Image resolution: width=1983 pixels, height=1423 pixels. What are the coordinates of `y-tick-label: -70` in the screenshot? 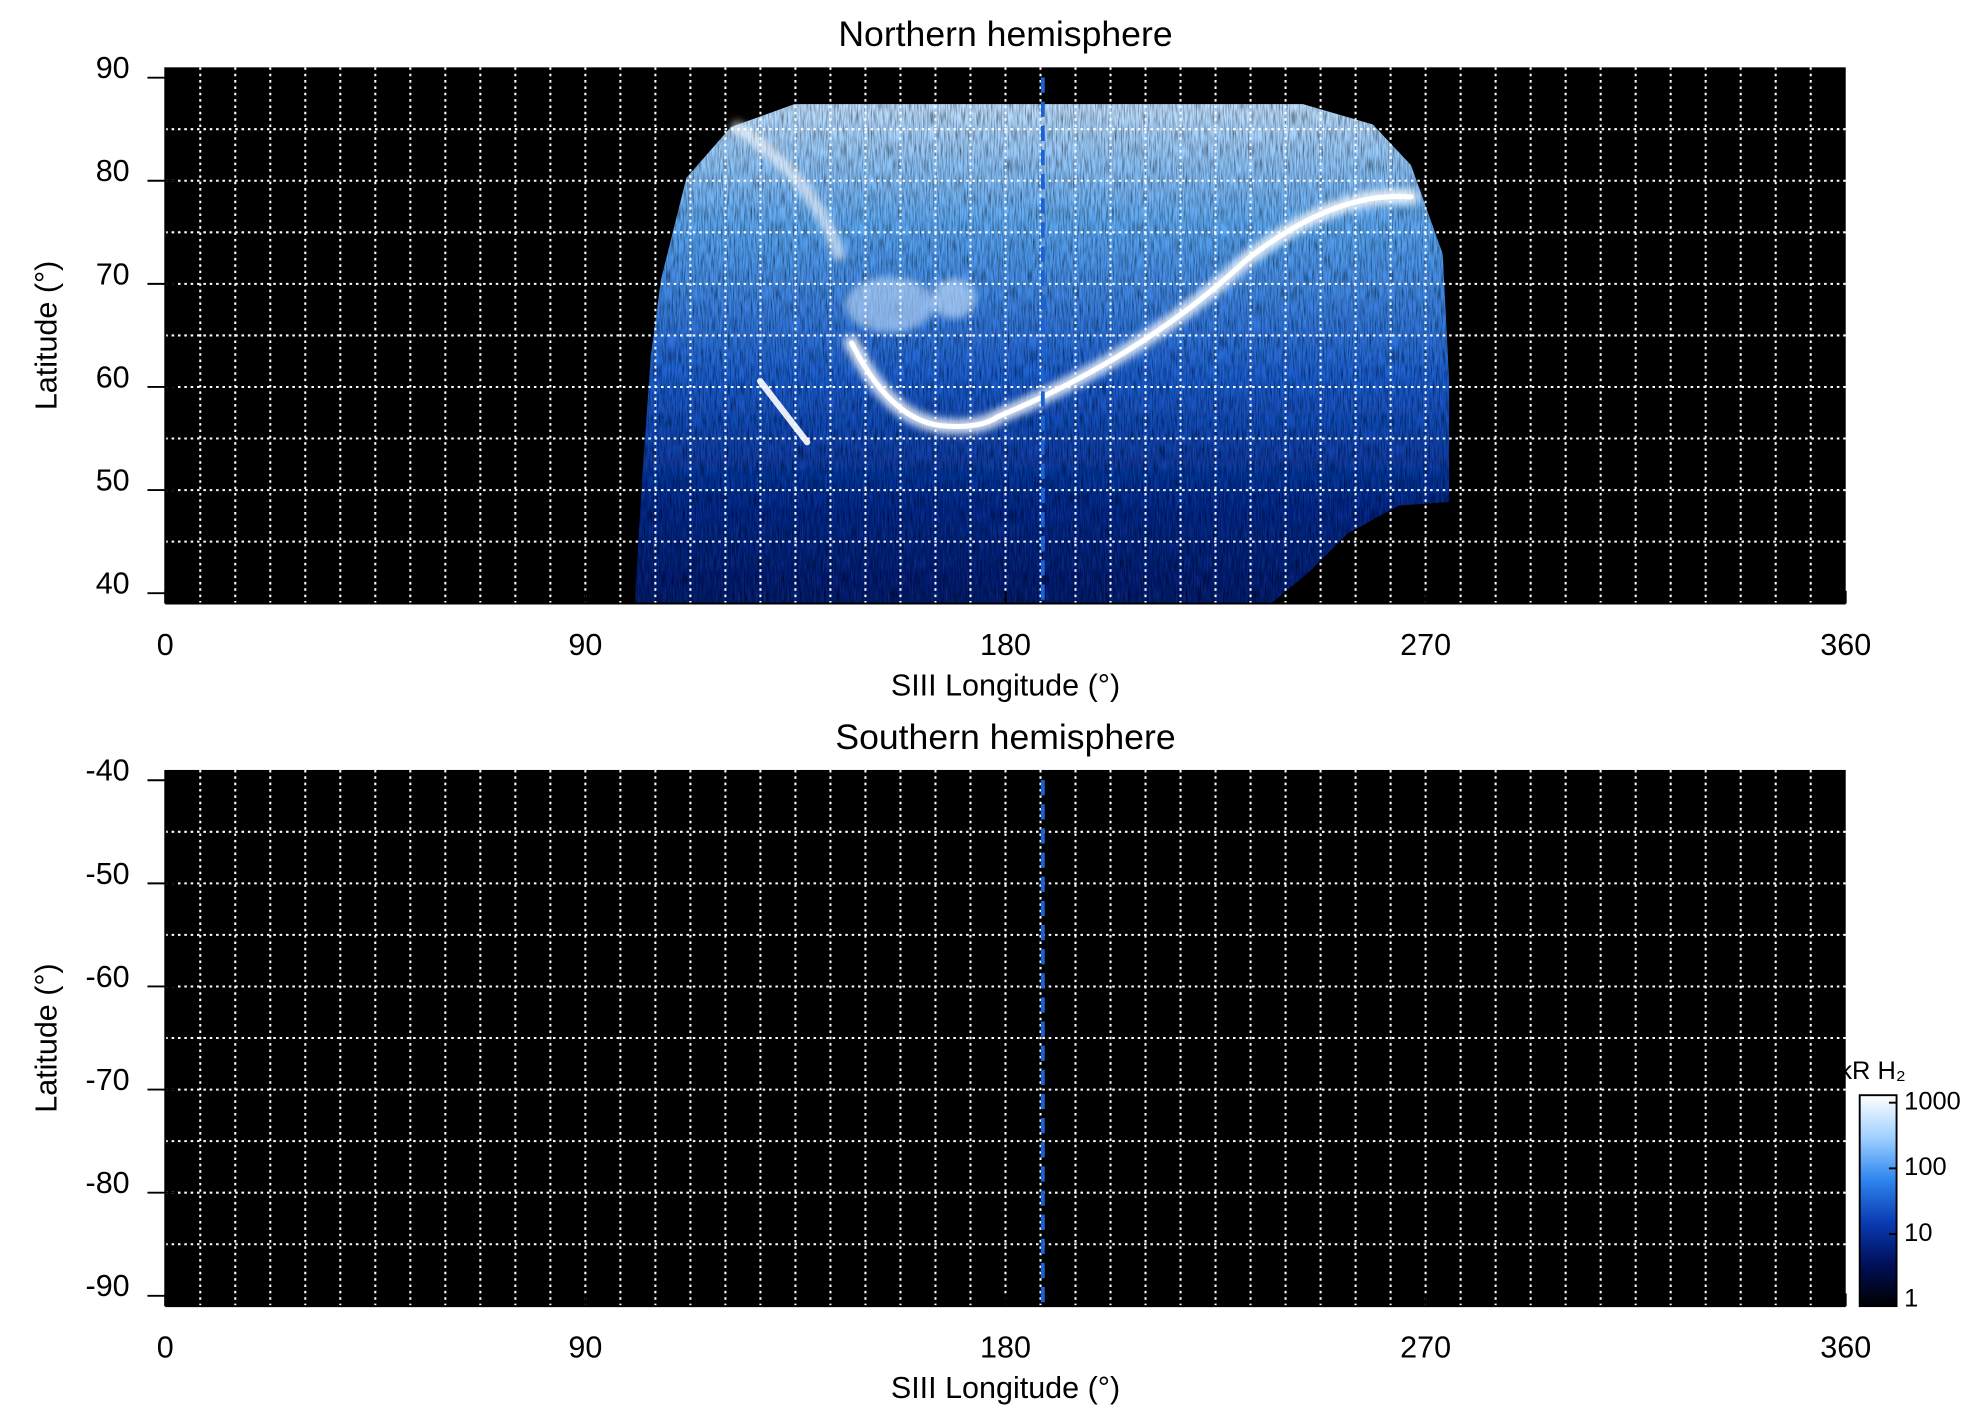 It's located at (108, 1080).